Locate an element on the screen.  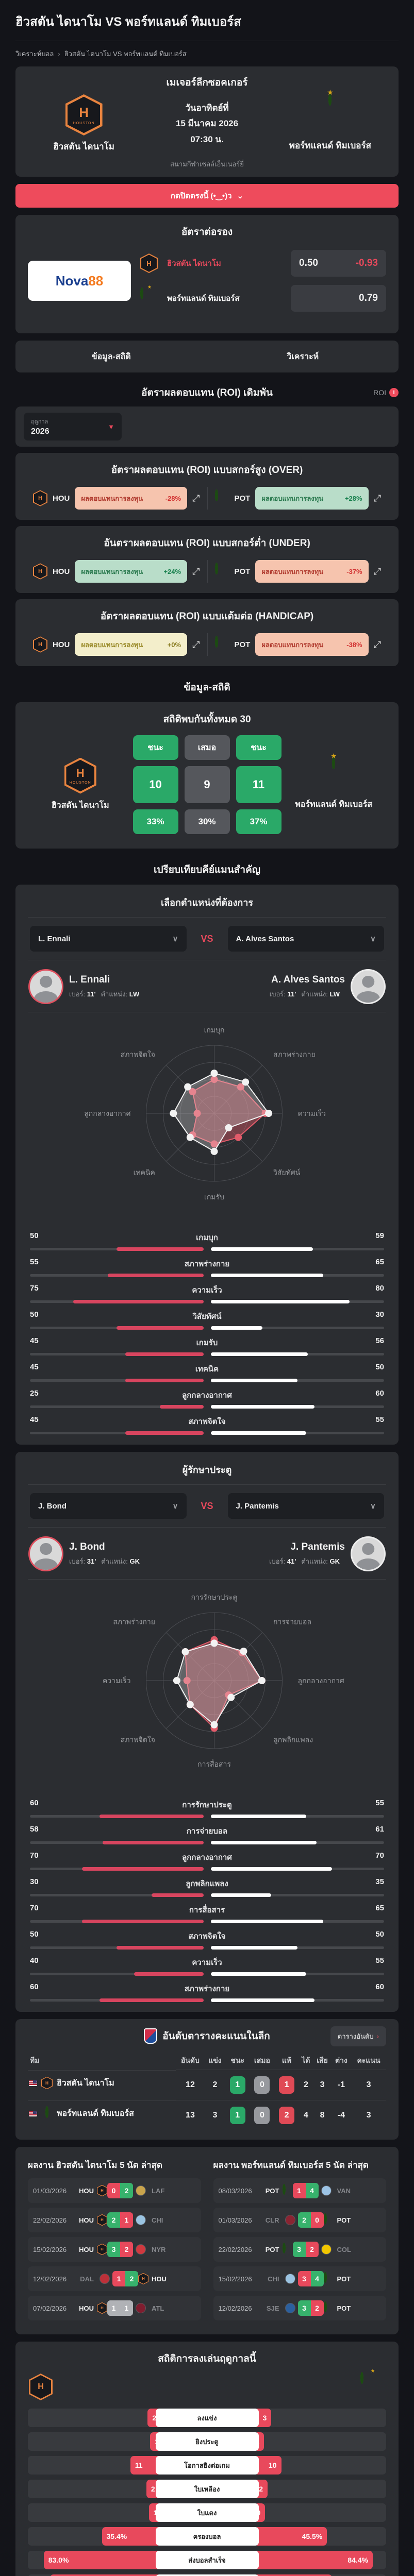
keyman-right-select: A. Alves Santos ∨ is located at coordinates (305, 939).